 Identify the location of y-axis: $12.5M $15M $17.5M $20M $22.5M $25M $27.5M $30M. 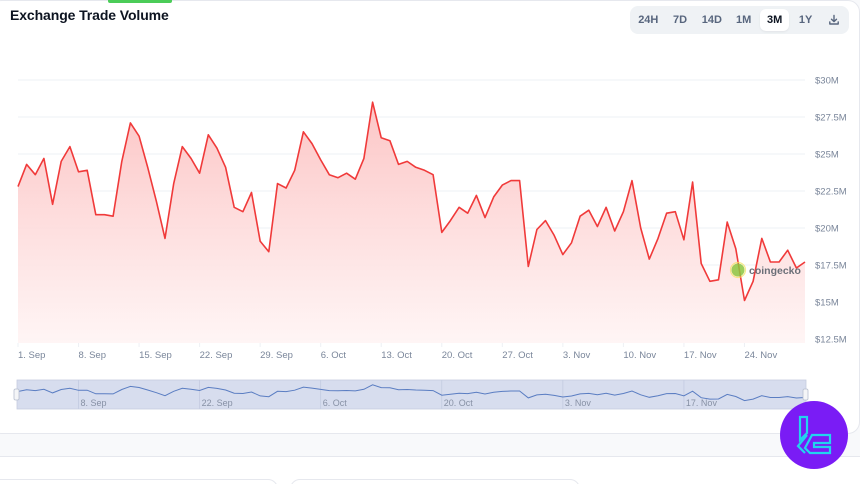
(831, 211).